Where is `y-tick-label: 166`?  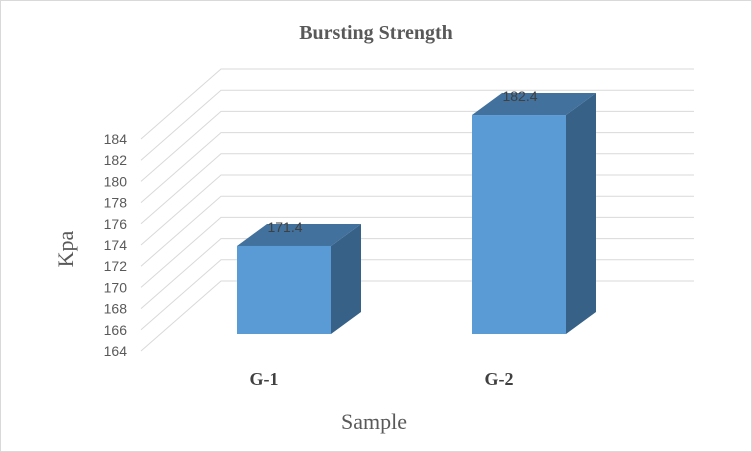 y-tick-label: 166 is located at coordinates (116, 330).